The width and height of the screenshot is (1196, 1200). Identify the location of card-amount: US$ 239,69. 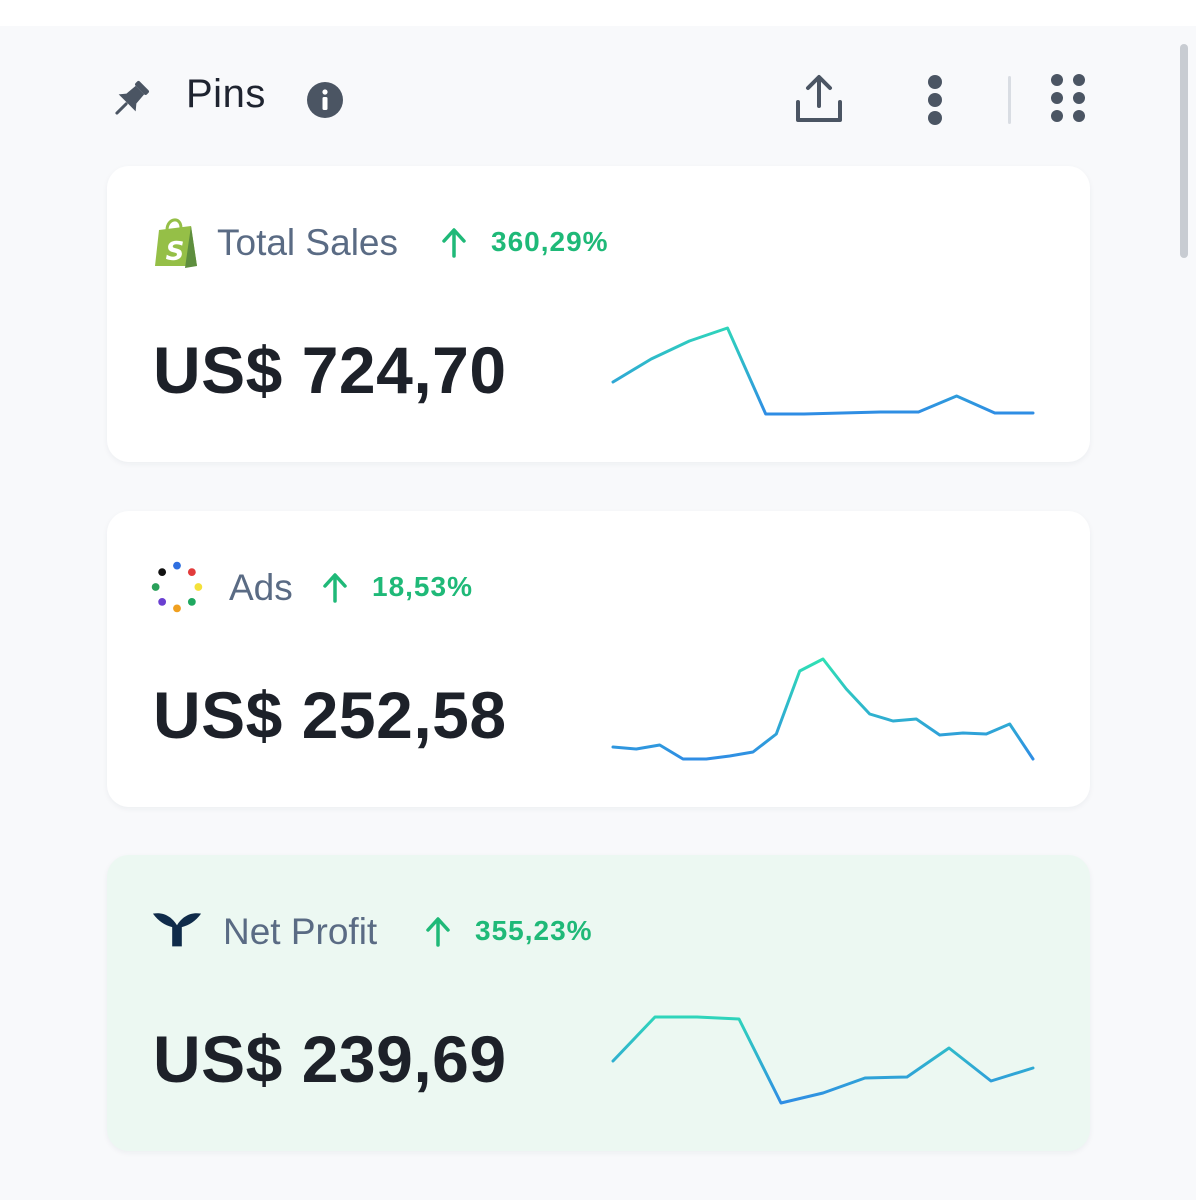
(330, 1059).